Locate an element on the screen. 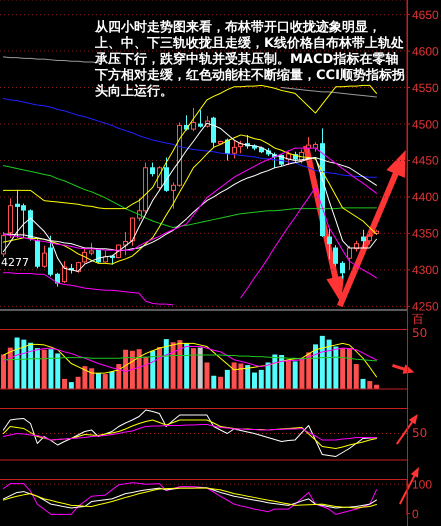 The width and height of the screenshot is (441, 526). y-axis-title: 百 is located at coordinates (418, 319).